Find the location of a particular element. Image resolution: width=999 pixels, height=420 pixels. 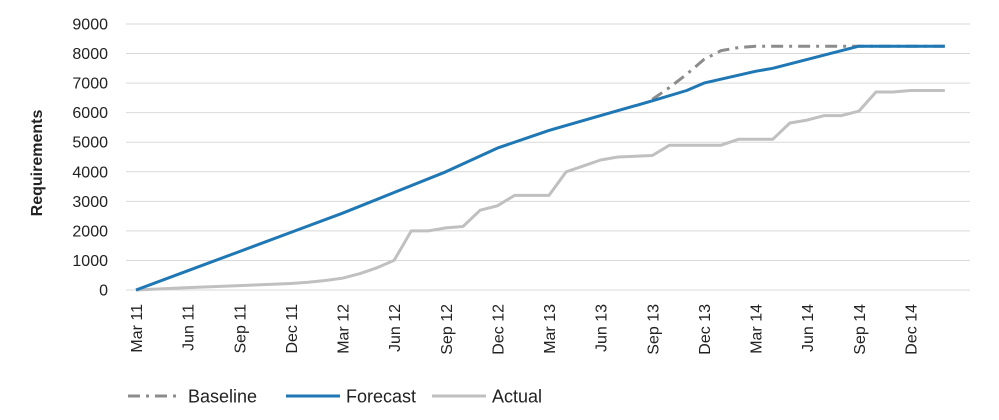

x-tick-label: Dec 14 is located at coordinates (911, 329).